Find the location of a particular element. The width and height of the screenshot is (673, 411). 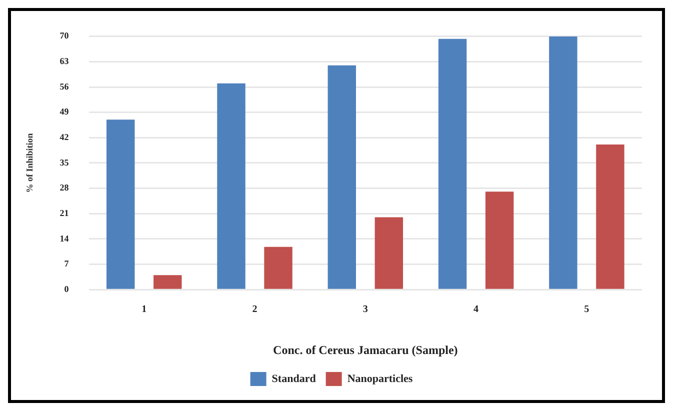

y-tick-label: 35 is located at coordinates (65, 162).